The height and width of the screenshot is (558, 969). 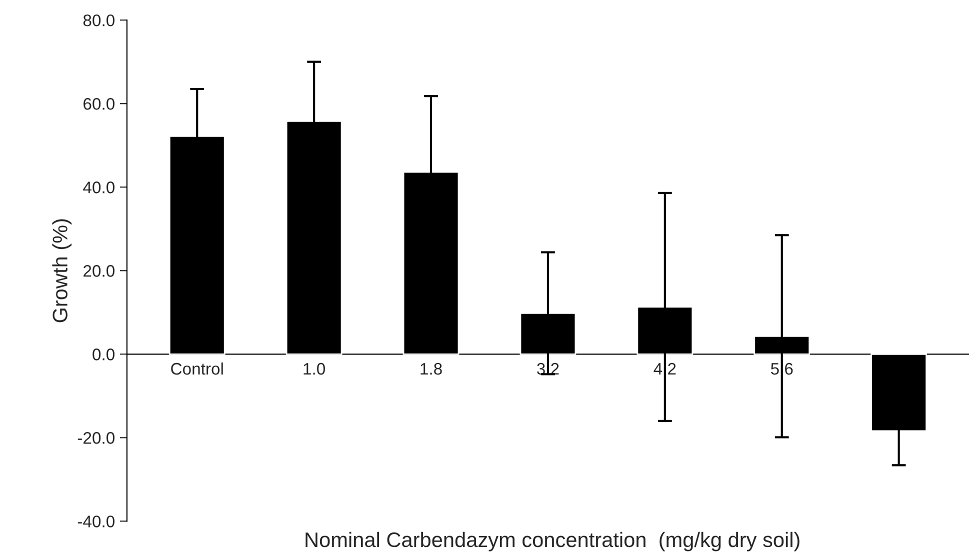 What do you see at coordinates (103, 354) in the screenshot?
I see `y-tick-label: 0.0` at bounding box center [103, 354].